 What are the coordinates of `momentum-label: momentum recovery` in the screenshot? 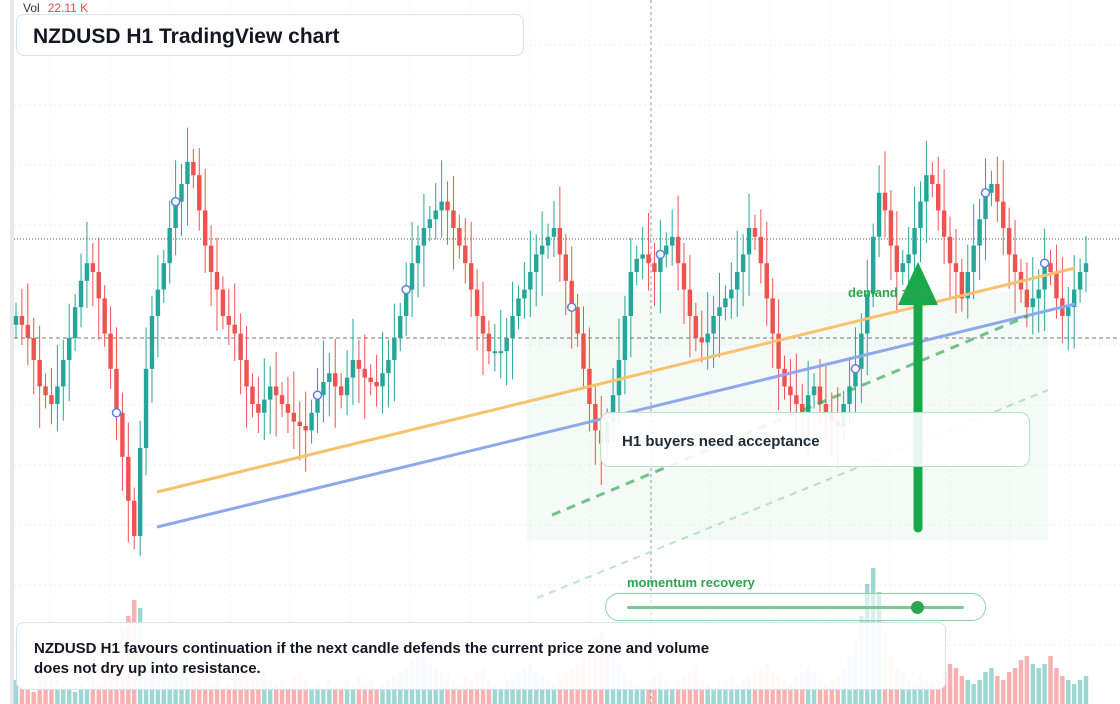 It's located at (691, 582).